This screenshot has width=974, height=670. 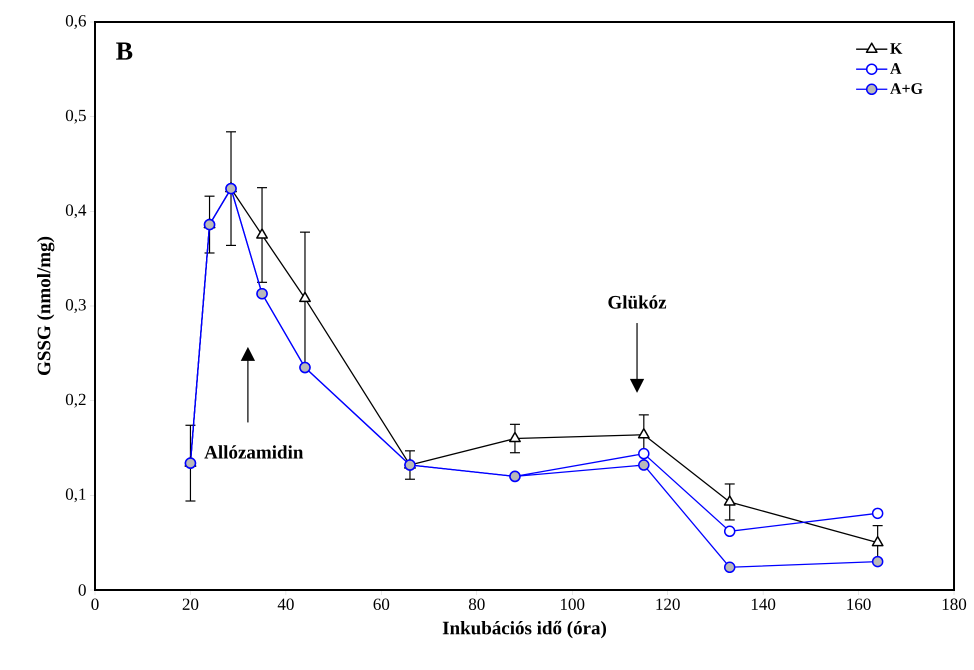 What do you see at coordinates (572, 604) in the screenshot?
I see `x-tick-label: 100` at bounding box center [572, 604].